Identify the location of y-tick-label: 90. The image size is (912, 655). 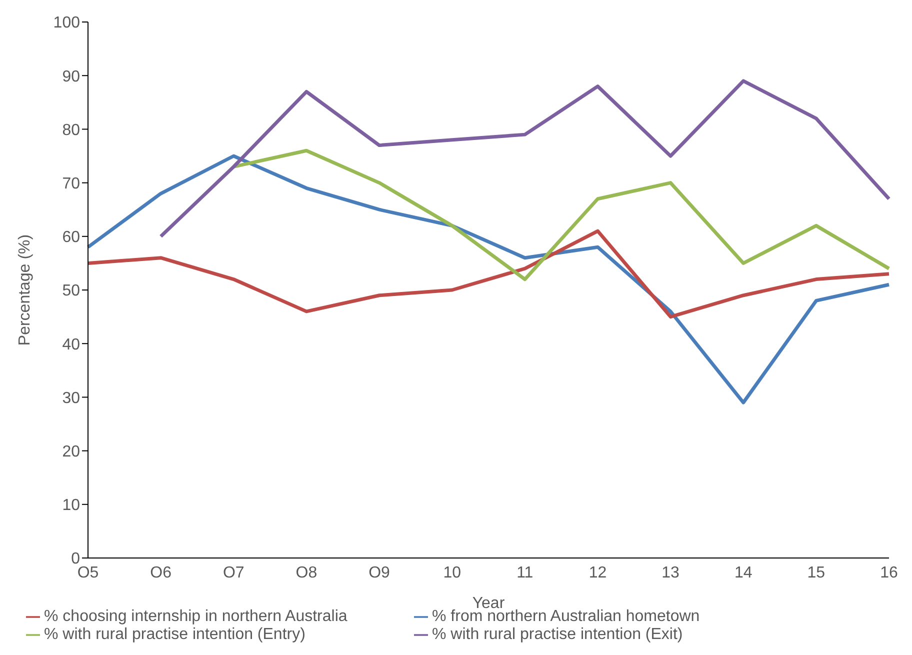
(71, 77).